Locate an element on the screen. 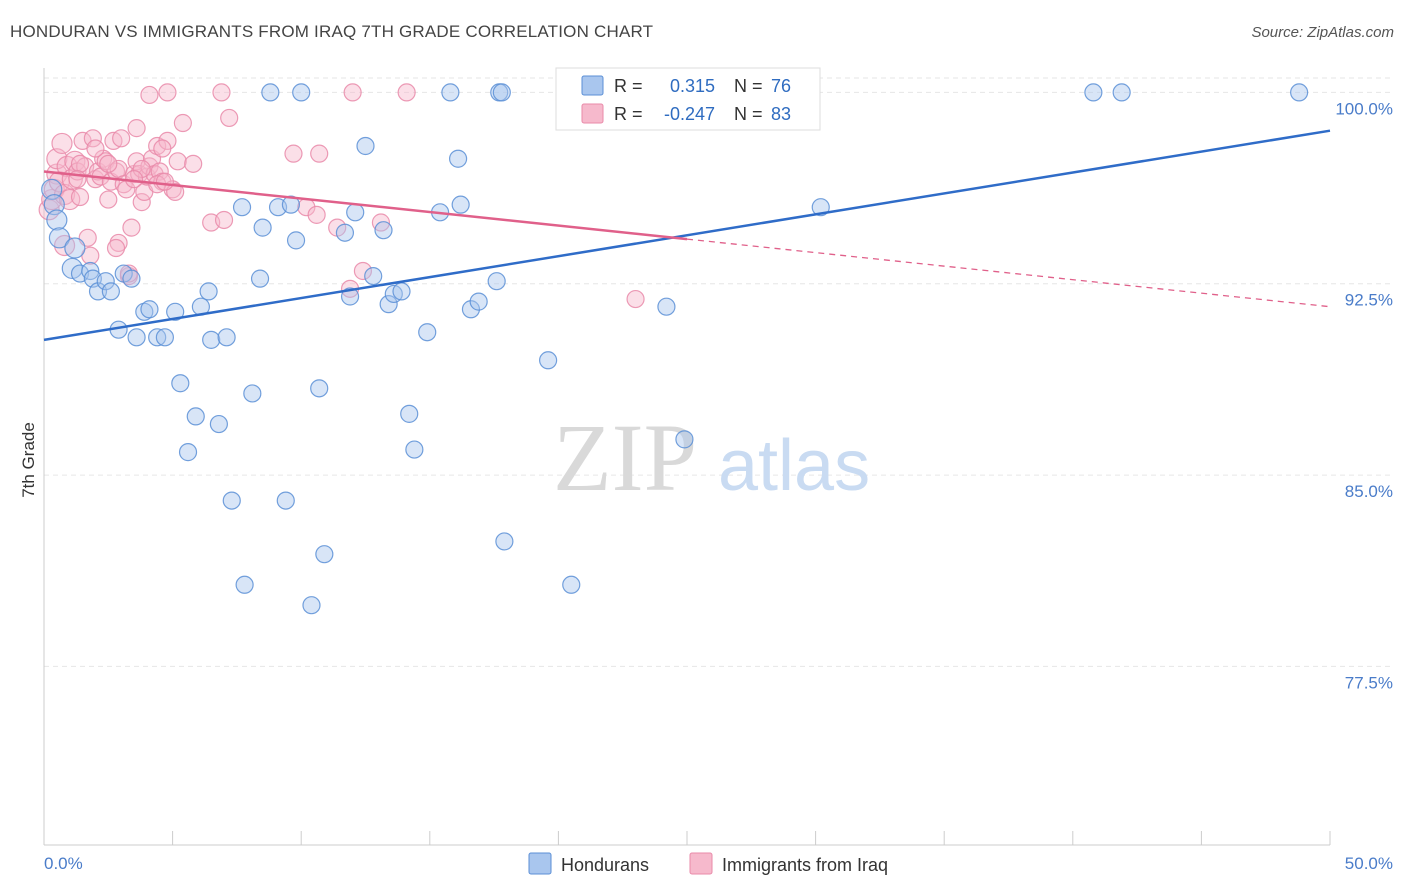  bottom-legend-swatch-iraq is located at coordinates (701, 863).